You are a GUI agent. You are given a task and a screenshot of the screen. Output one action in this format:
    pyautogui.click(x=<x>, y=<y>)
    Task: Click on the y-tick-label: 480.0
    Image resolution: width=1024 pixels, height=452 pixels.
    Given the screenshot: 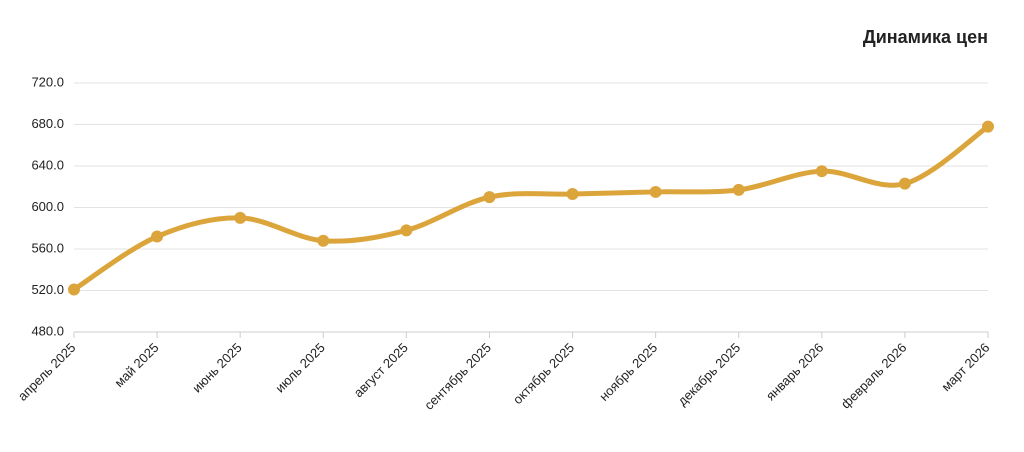 What is the action you would take?
    pyautogui.click(x=47, y=330)
    